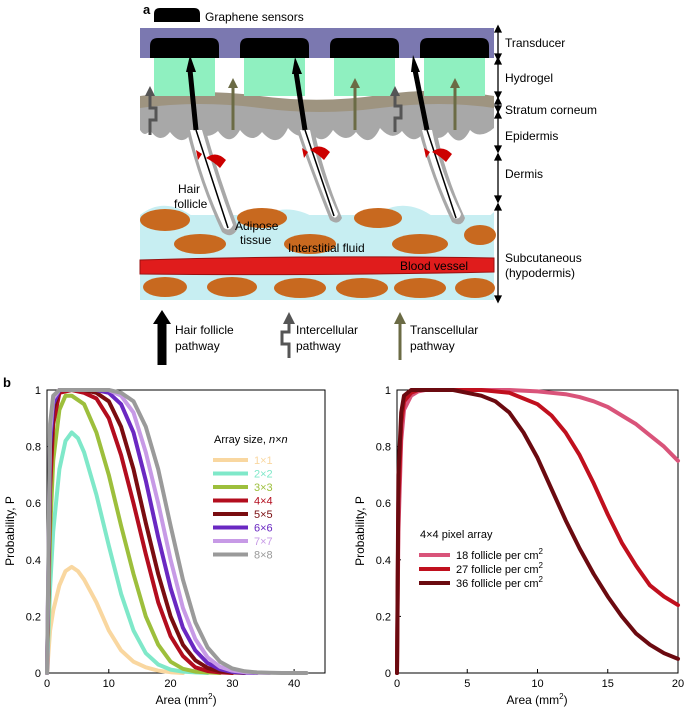 This screenshot has height=710, width=685. Describe the element at coordinates (500, 568) in the screenshot. I see `right-legend-label: 27 follicle per cm2` at that location.